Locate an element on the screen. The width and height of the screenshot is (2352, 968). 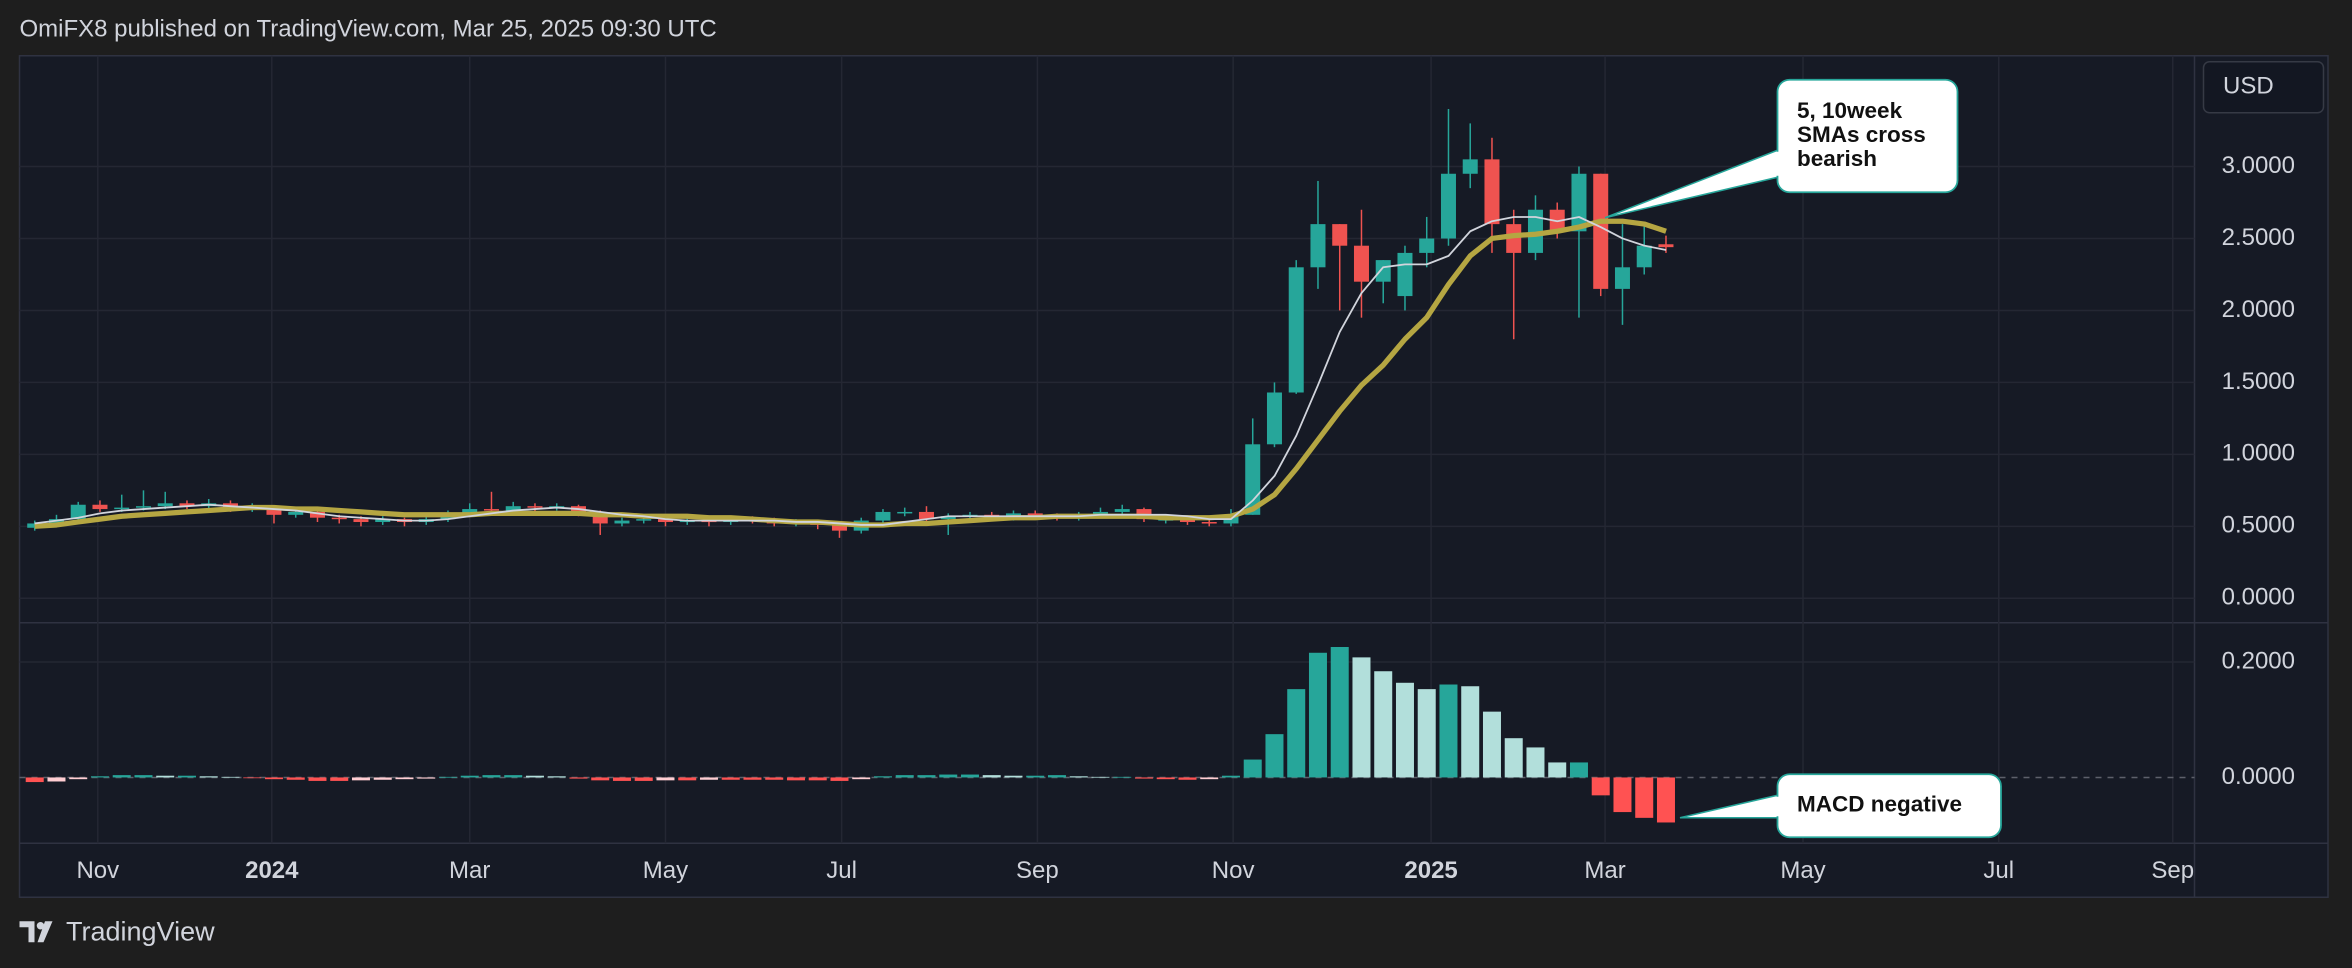
y-tick-label: 0.5000 is located at coordinates (2258, 525).